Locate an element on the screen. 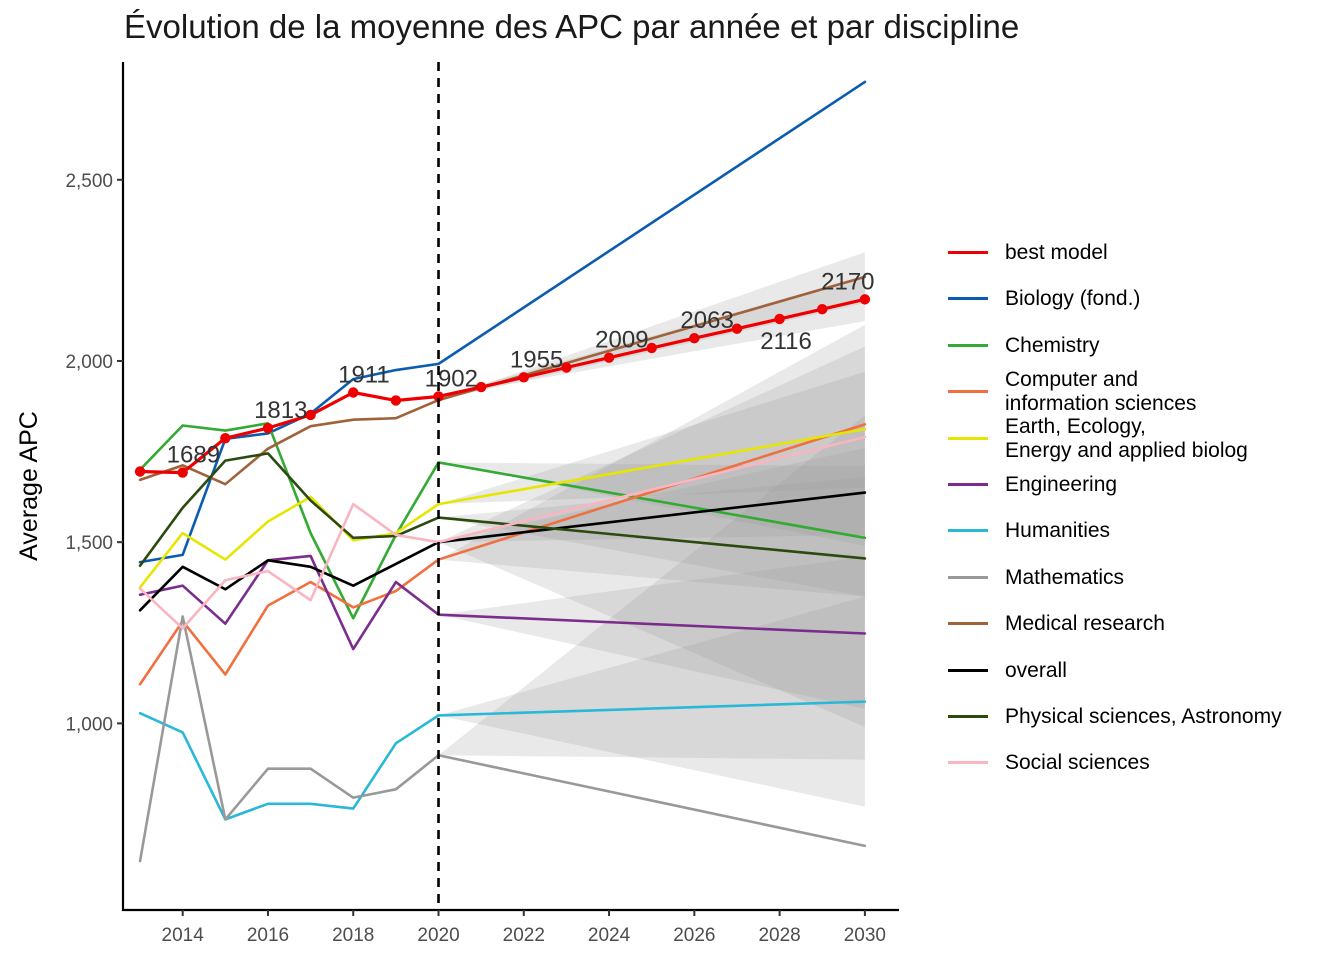  legend-label: Mathematics is located at coordinates (1065, 577).